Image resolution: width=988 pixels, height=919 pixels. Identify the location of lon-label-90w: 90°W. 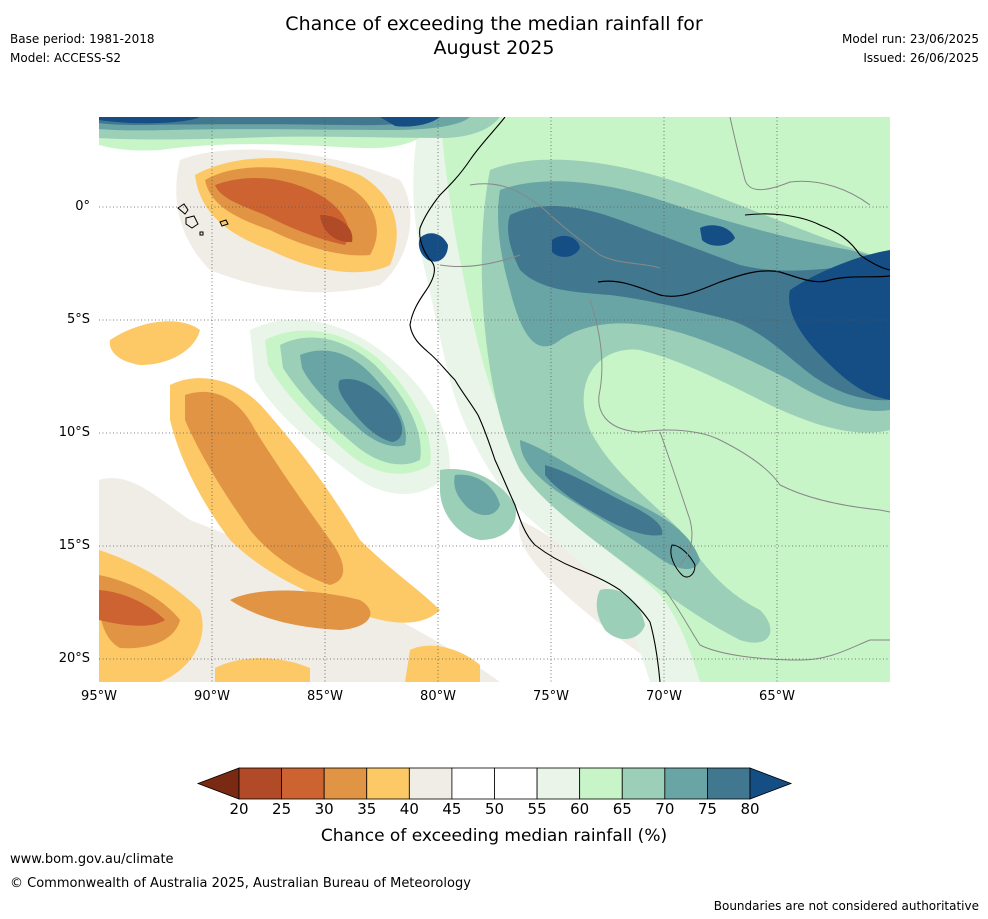
(212, 696).